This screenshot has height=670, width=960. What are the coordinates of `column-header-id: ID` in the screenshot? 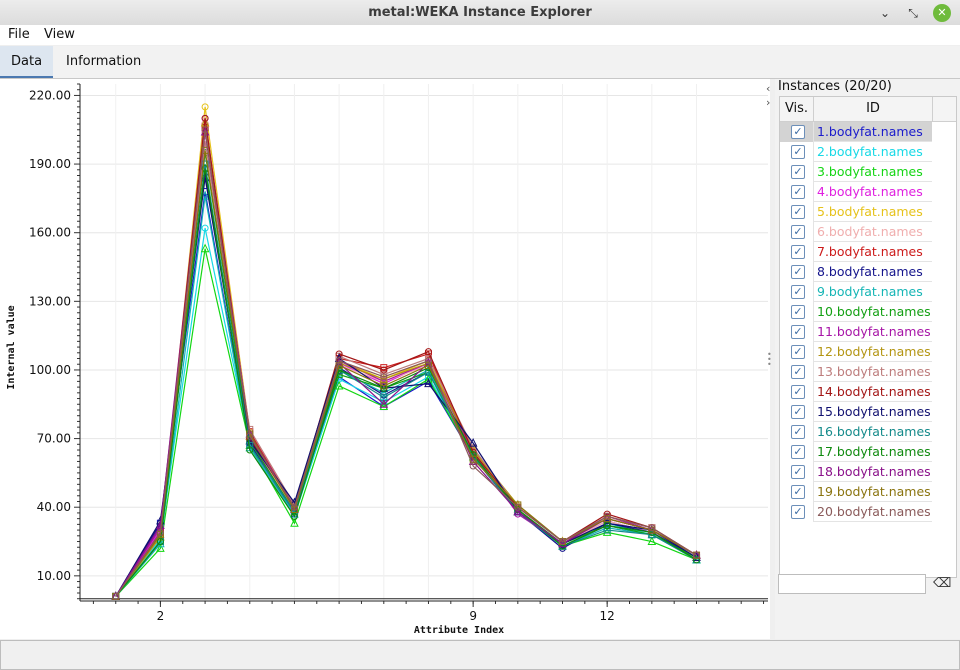 It's located at (873, 109).